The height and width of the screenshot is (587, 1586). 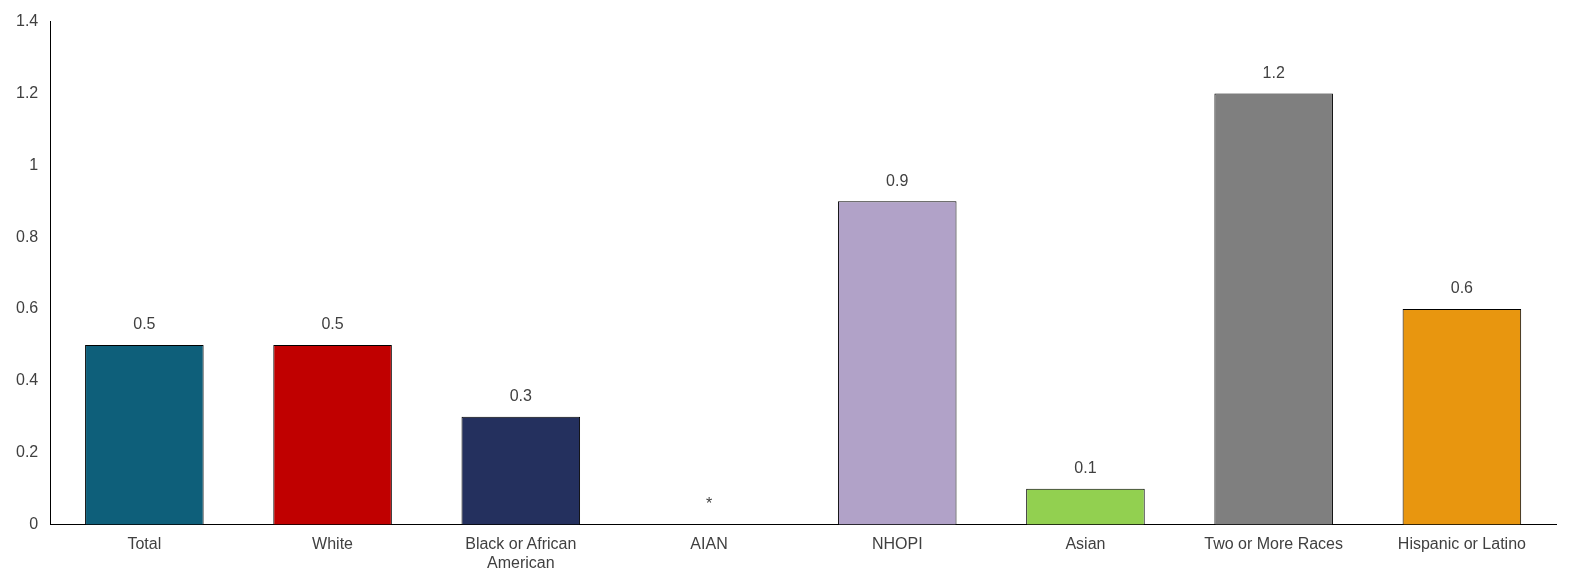 What do you see at coordinates (897, 180) in the screenshot?
I see `data-label: 0.9` at bounding box center [897, 180].